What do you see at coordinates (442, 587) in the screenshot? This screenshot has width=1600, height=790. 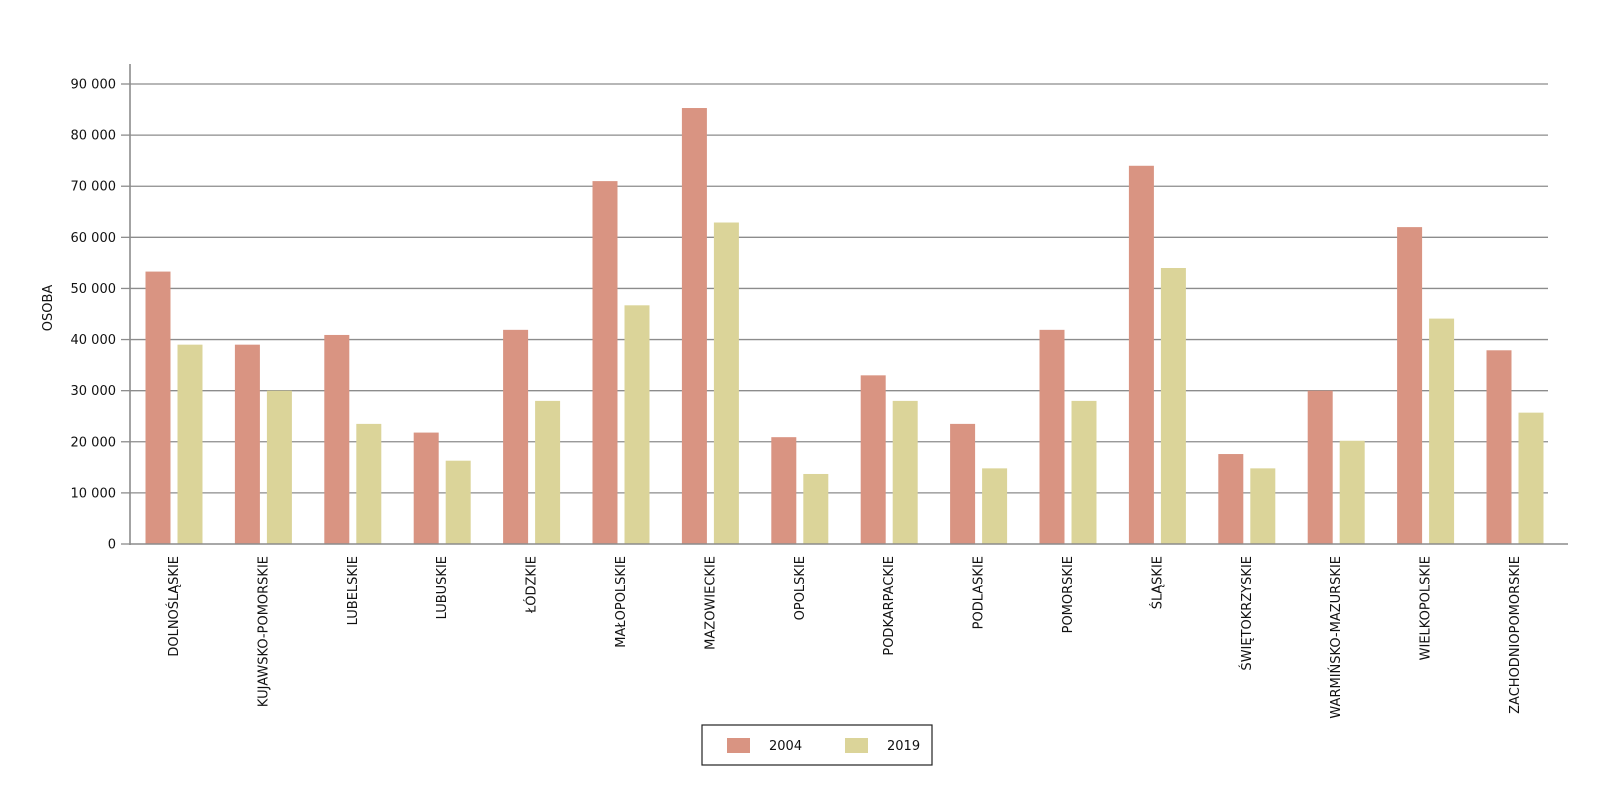 I see `x-category-label: LUBUSKIE` at bounding box center [442, 587].